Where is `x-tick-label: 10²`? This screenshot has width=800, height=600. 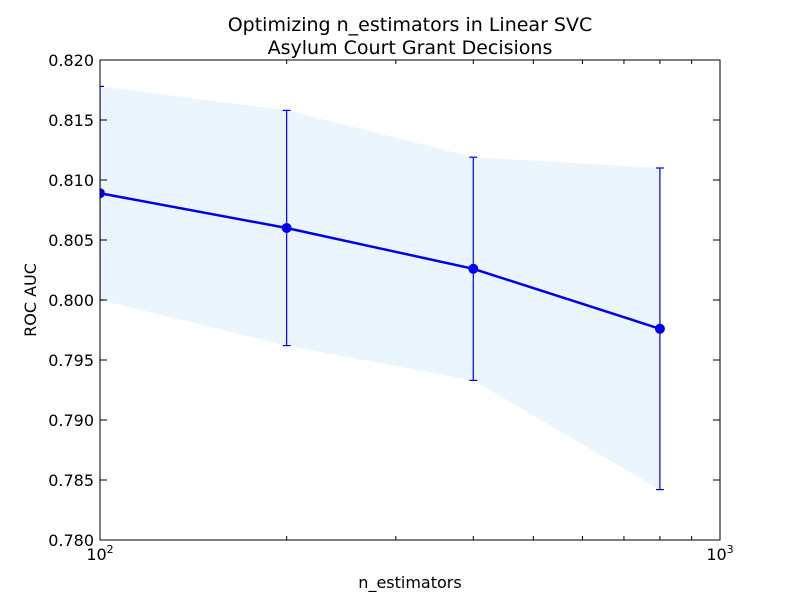
x-tick-label: 10² is located at coordinates (99, 553).